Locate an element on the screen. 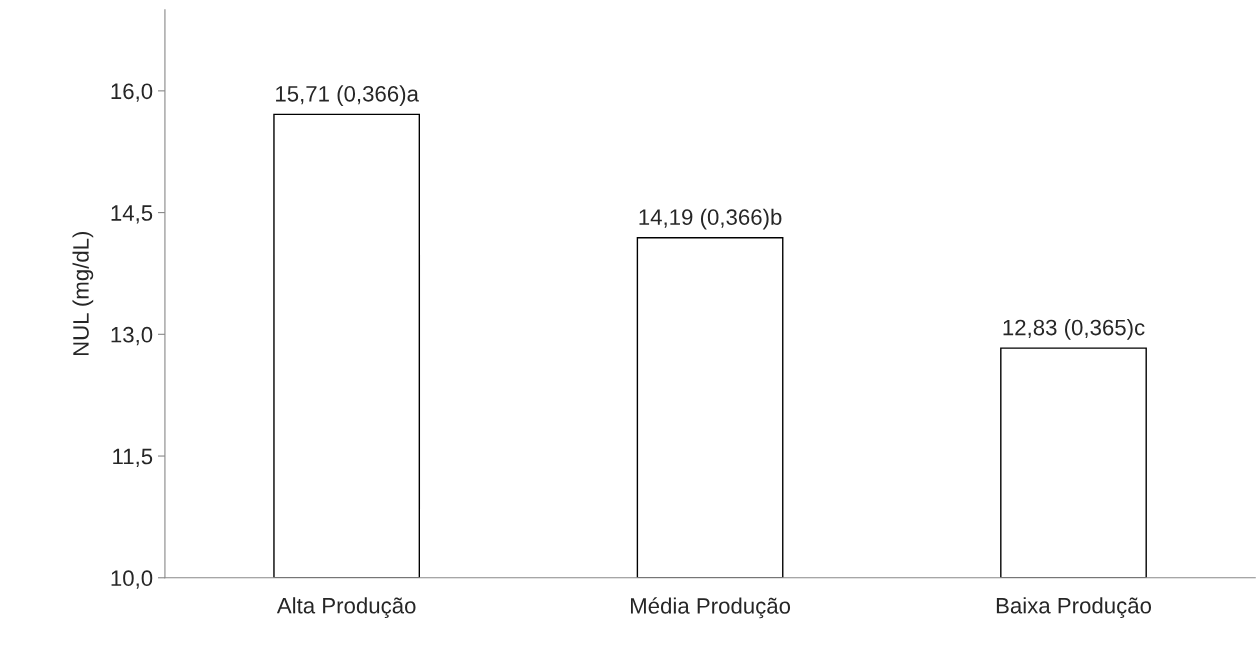 This screenshot has width=1259, height=647. data-label: 12,83 (0,365)c is located at coordinates (1074, 329).